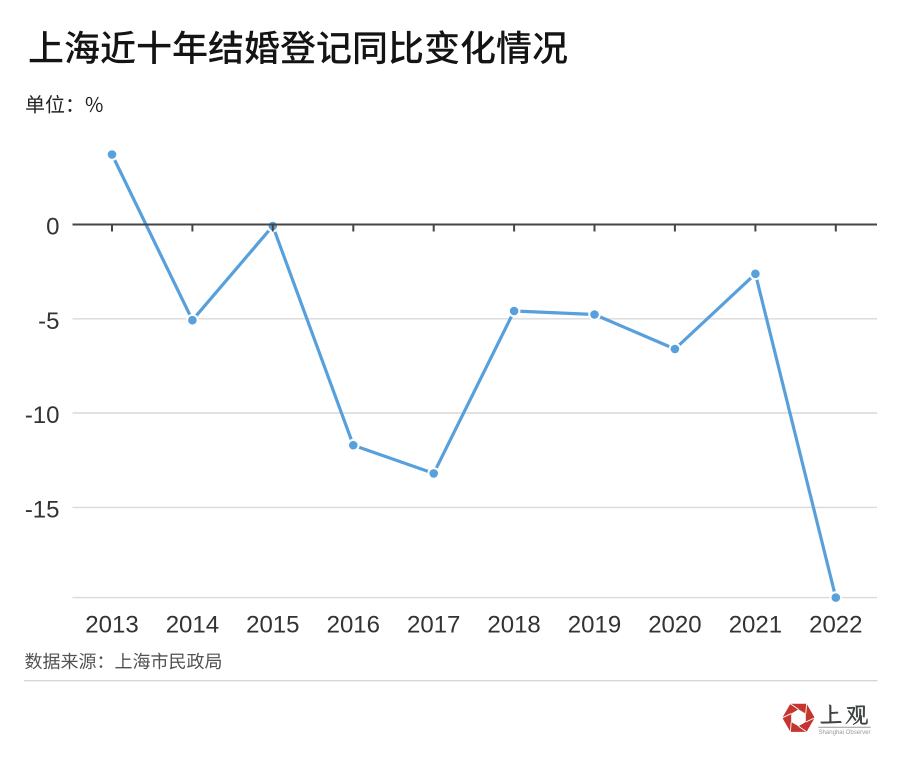  What do you see at coordinates (353, 625) in the screenshot?
I see `svg-text: 2016` at bounding box center [353, 625].